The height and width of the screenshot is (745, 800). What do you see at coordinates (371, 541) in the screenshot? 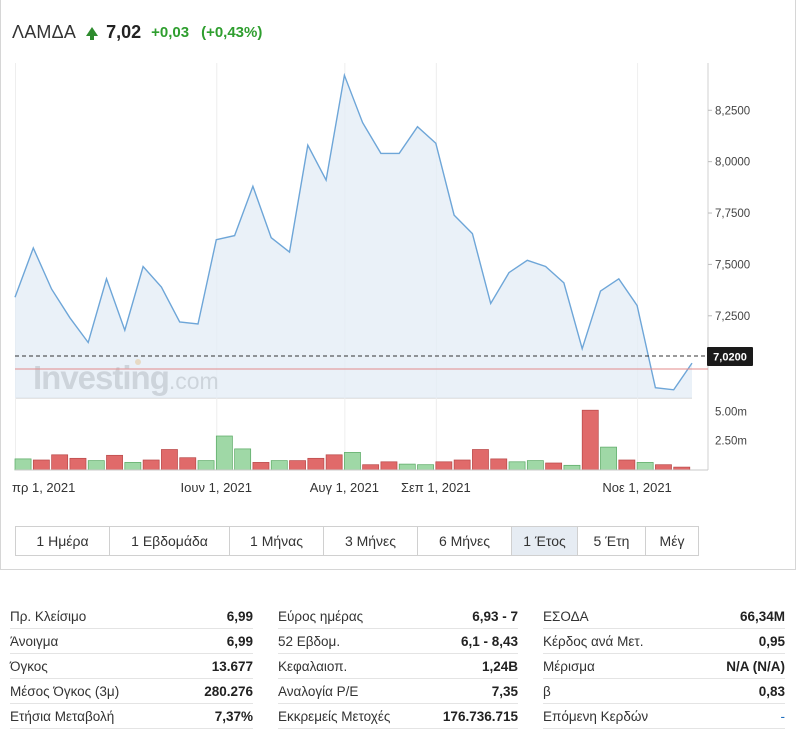
I see `range-button: 3 Μήνες` at bounding box center [371, 541].